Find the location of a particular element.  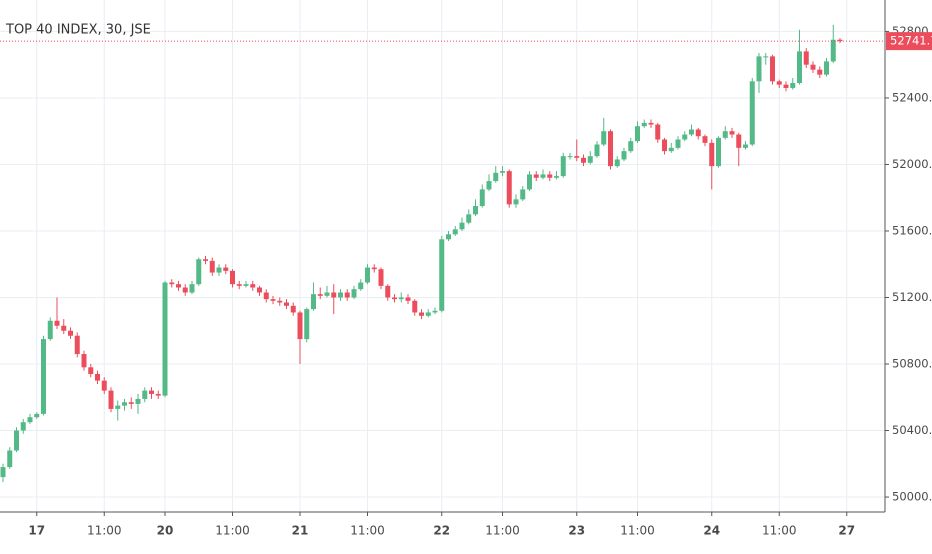

y-tick-label: 50400.00 is located at coordinates (912, 430).